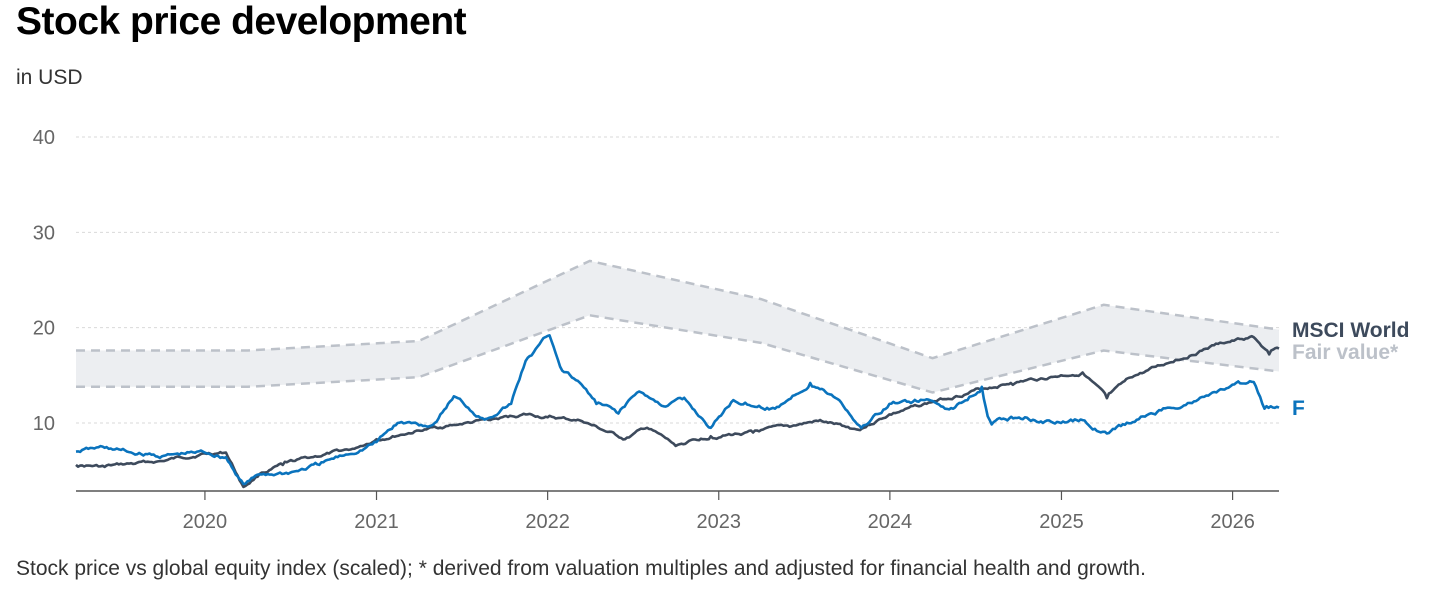 The image size is (1456, 594). I want to click on legend-fair-value: Fair value*, so click(1345, 352).